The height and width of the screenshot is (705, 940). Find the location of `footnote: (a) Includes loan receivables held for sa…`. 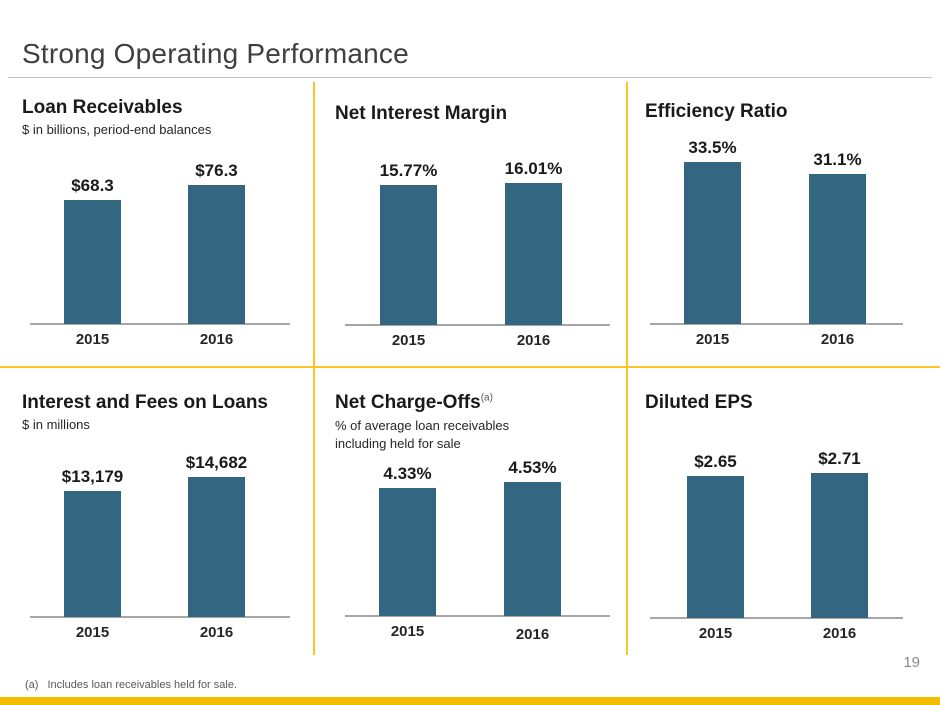

footnote: (a) Includes loan receivables held for sa… is located at coordinates (131, 685).